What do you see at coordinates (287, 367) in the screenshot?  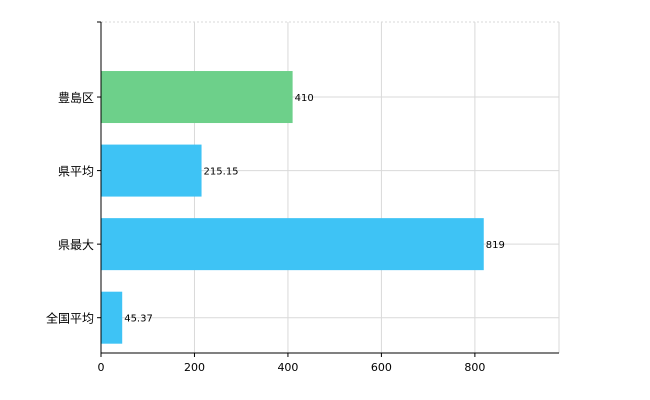 I see `x-tick-label-2: 400` at bounding box center [287, 367].